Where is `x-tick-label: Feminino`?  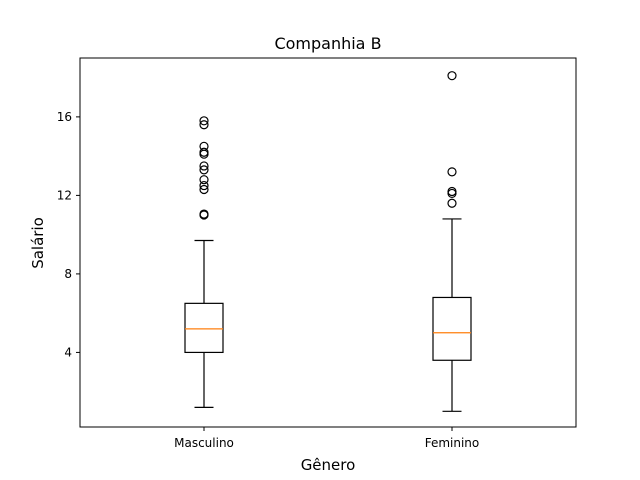
x-tick-label: Feminino is located at coordinates (452, 443).